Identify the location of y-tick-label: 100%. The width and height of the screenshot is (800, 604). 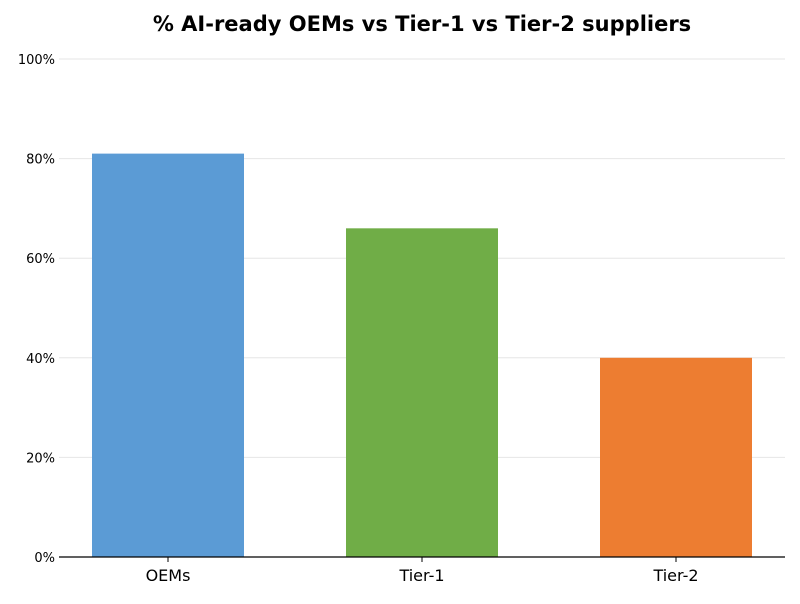
(36, 60).